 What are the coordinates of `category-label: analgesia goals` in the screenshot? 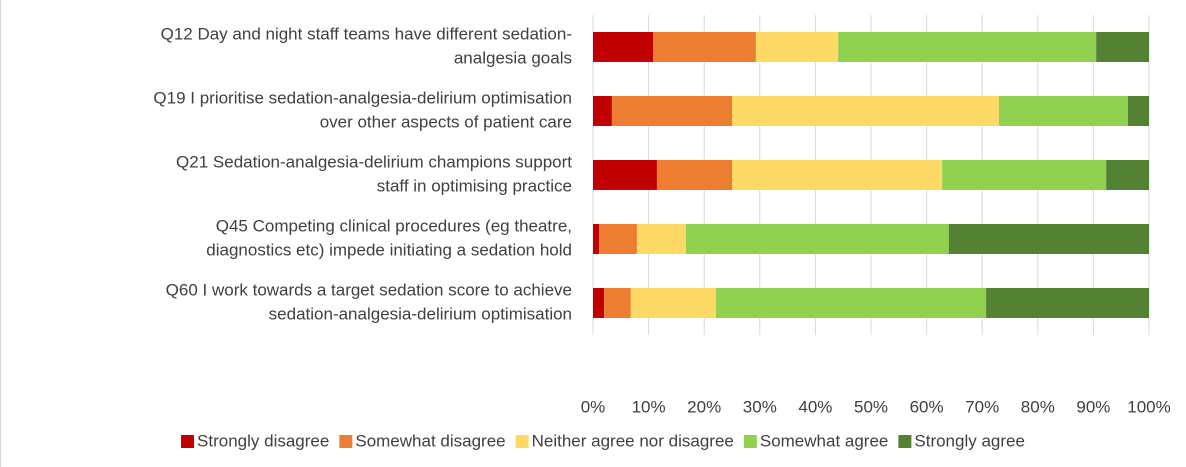 It's located at (513, 57).